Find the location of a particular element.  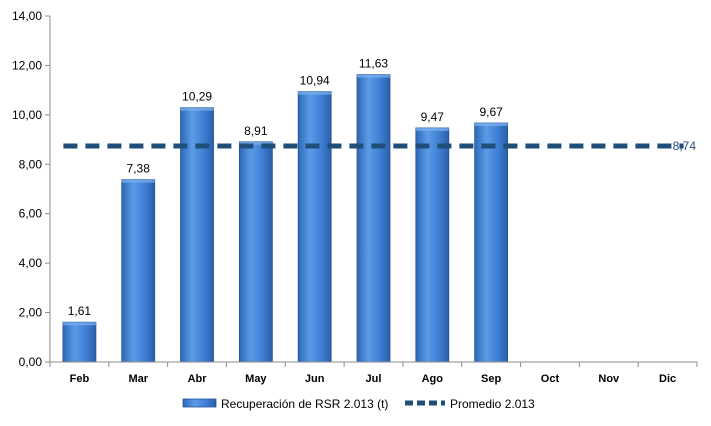

data-label: 7,38 is located at coordinates (139, 169).